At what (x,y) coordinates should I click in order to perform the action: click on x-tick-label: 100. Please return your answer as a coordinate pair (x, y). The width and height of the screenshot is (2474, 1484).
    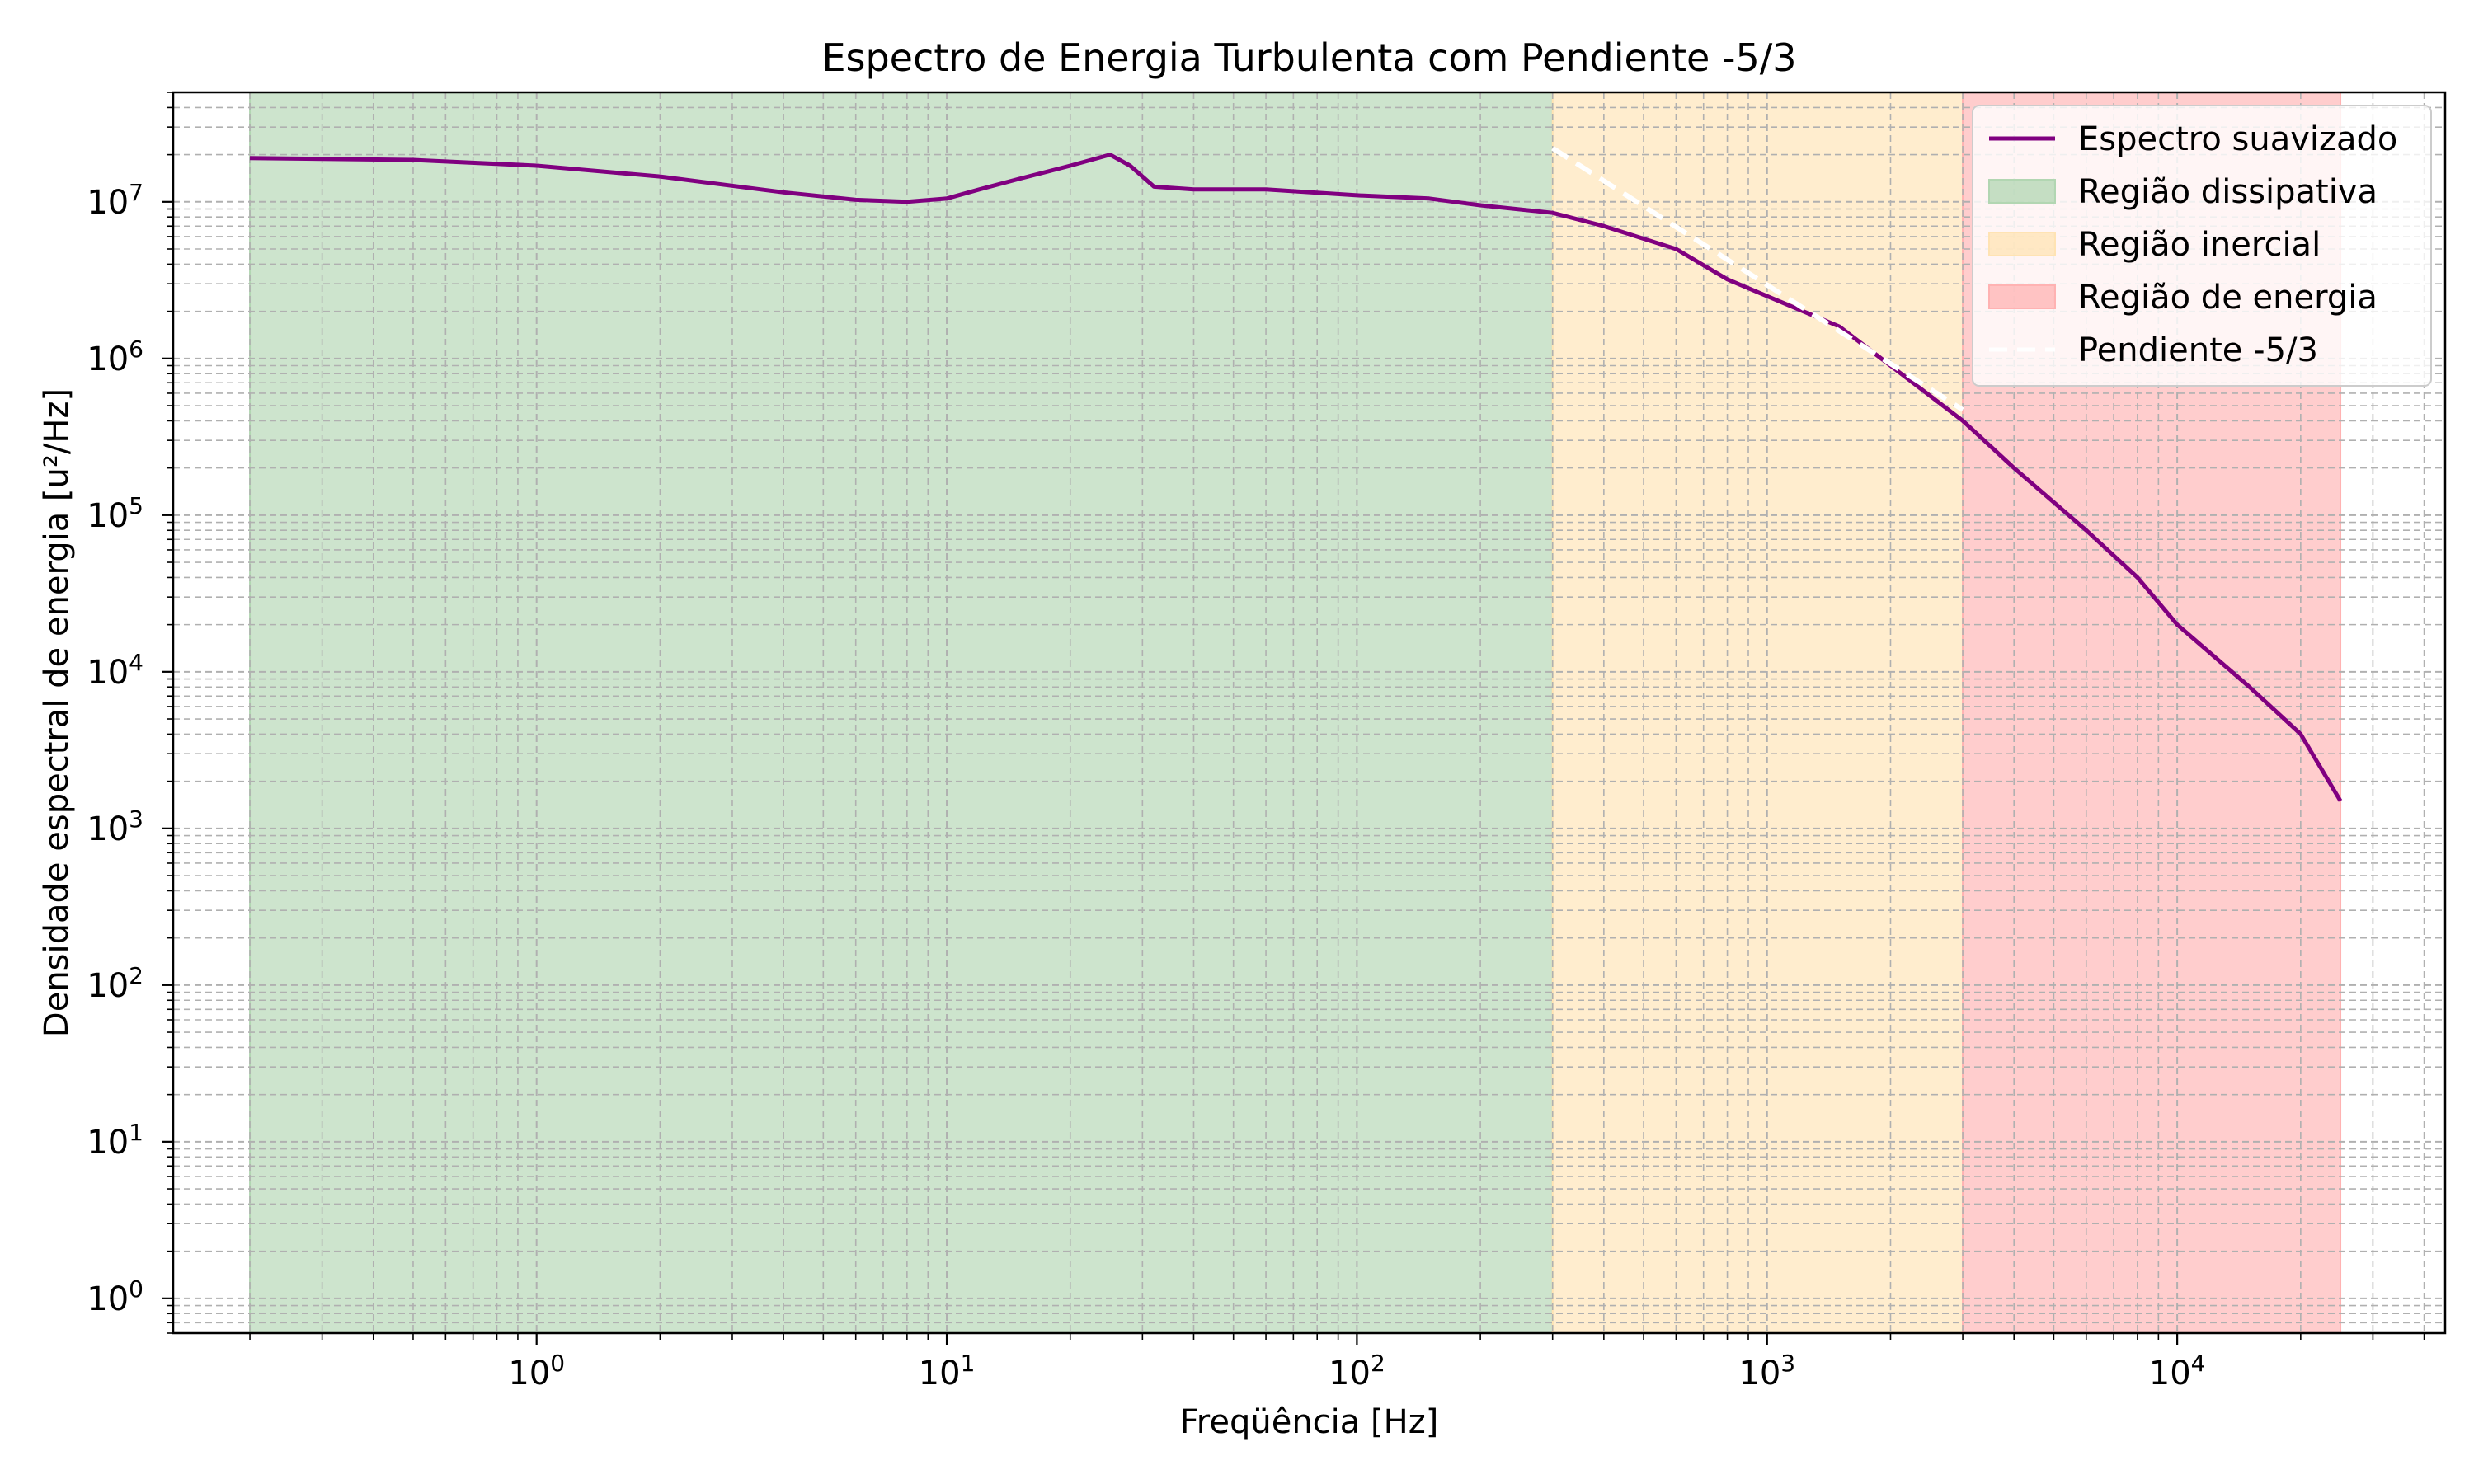
    Looking at the image, I should click on (536, 1371).